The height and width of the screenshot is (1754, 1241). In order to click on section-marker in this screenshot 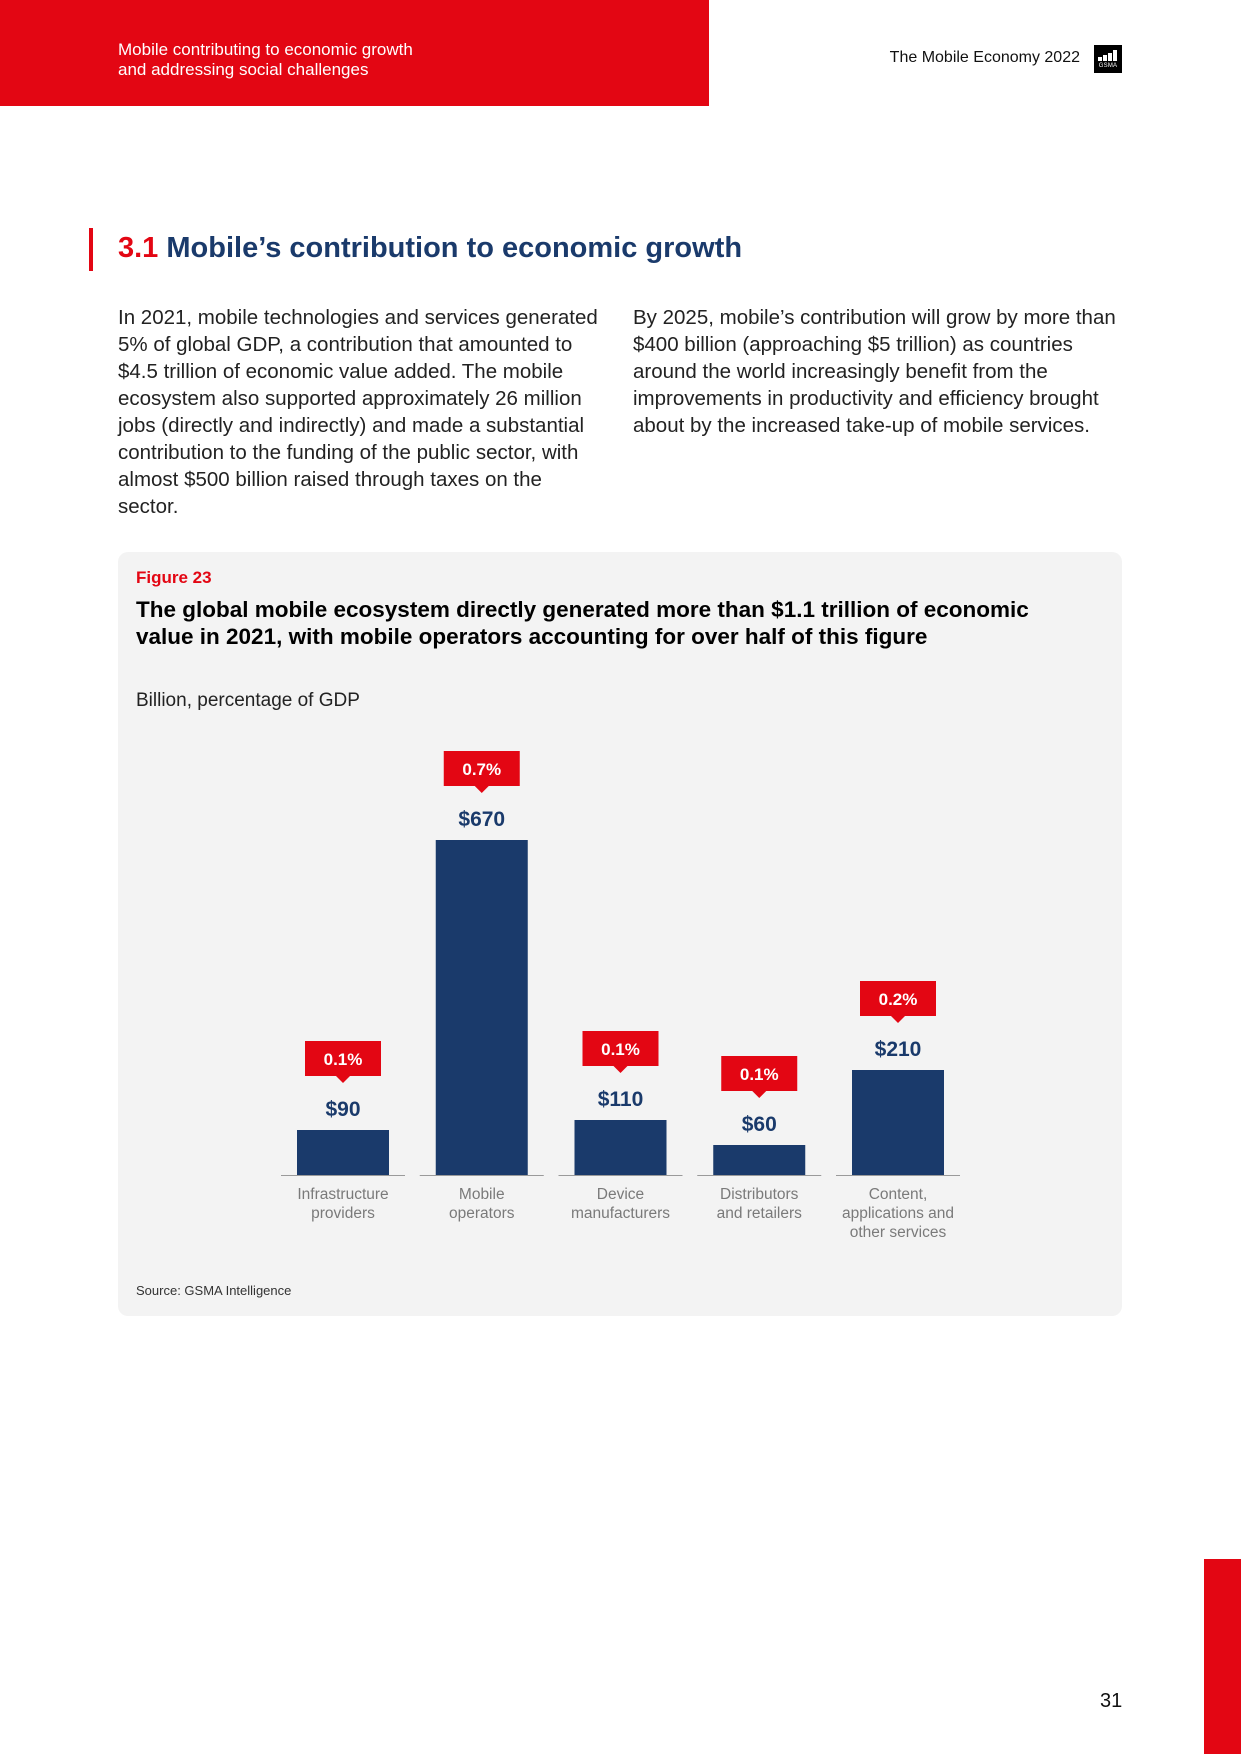, I will do `click(91, 249)`.